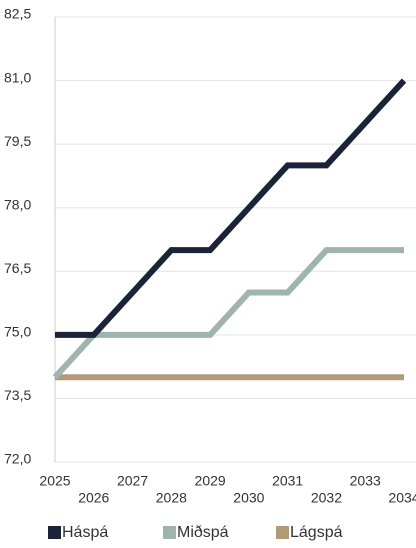 This screenshot has width=416, height=548. I want to click on y-tick-label: 72,0, so click(17, 459).